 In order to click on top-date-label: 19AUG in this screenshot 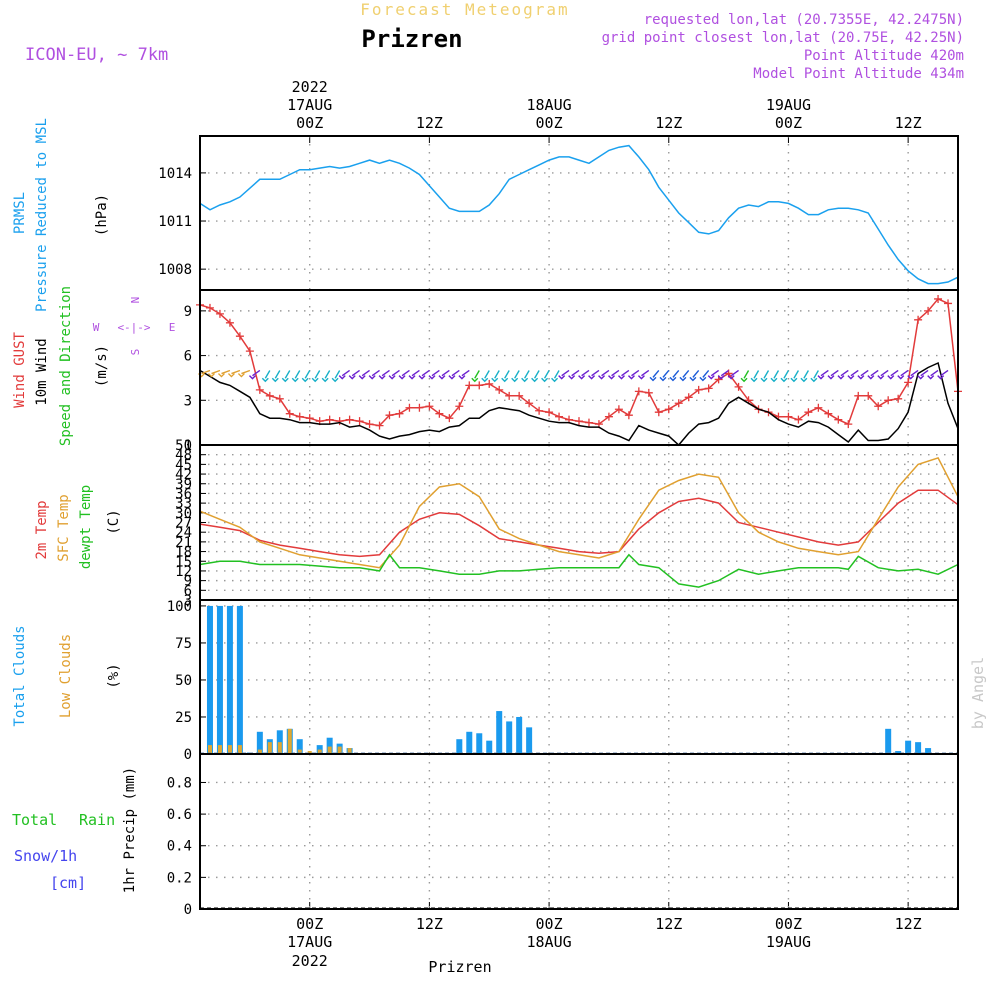, I will do `click(788, 105)`.